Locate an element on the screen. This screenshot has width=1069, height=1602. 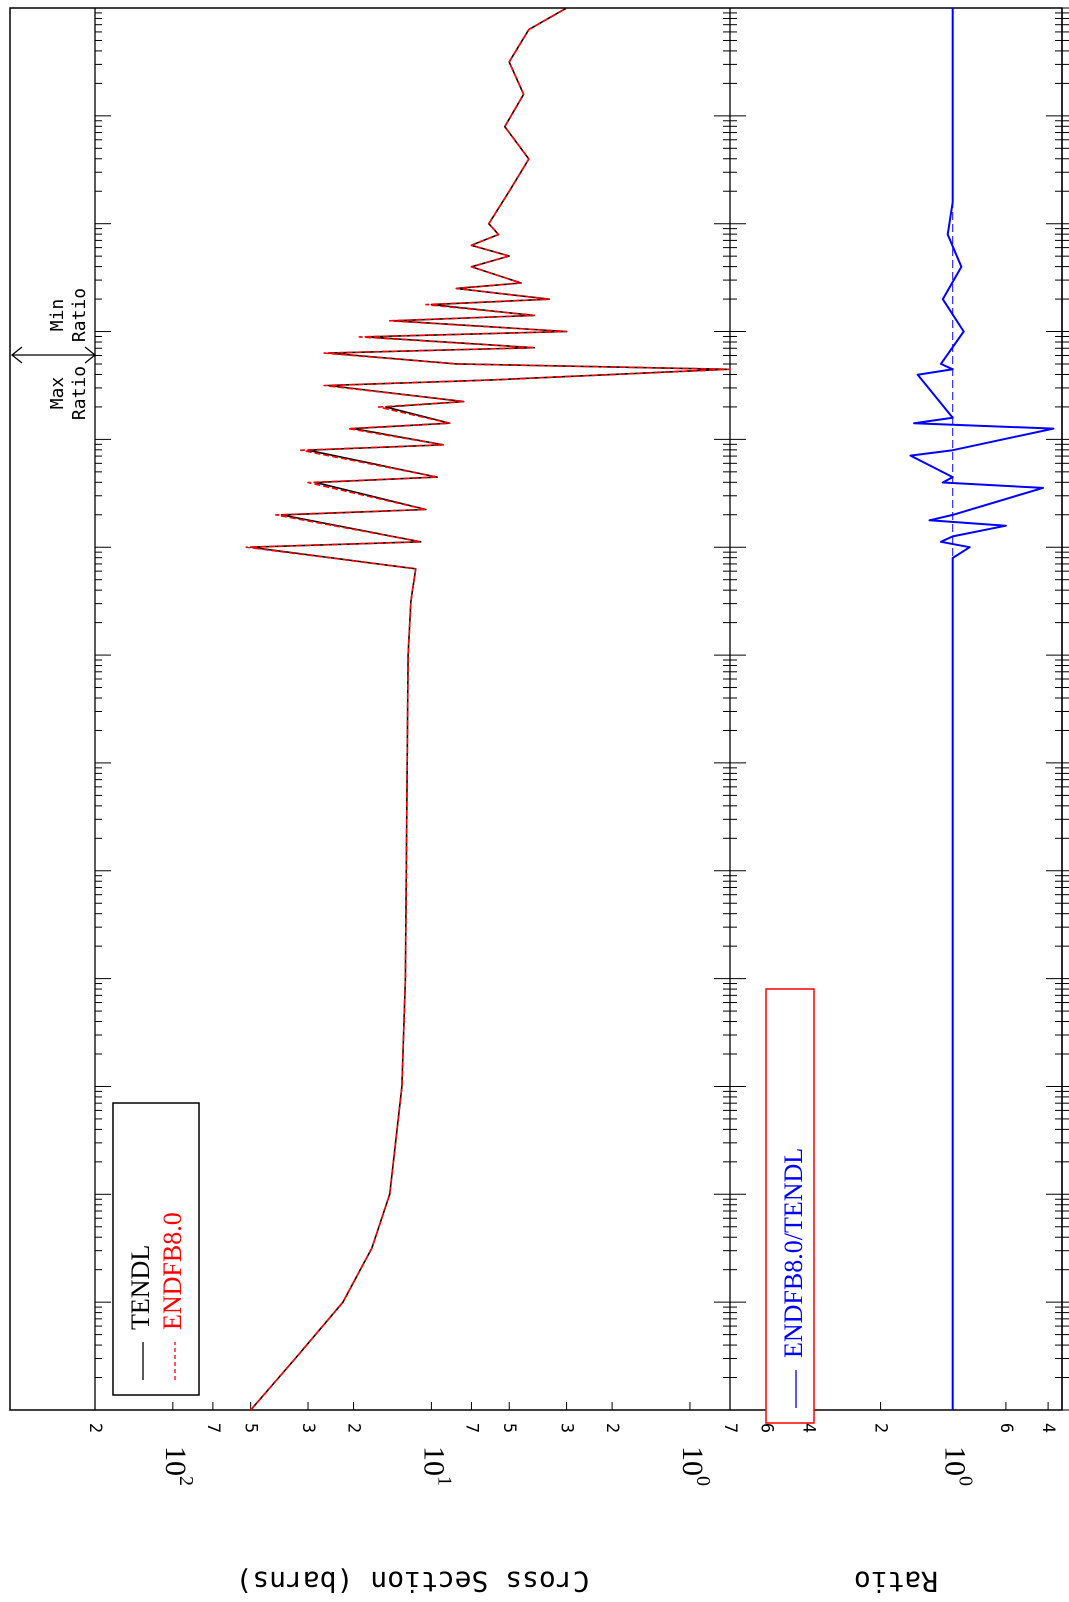
cs-legend-box is located at coordinates (156, 1249).